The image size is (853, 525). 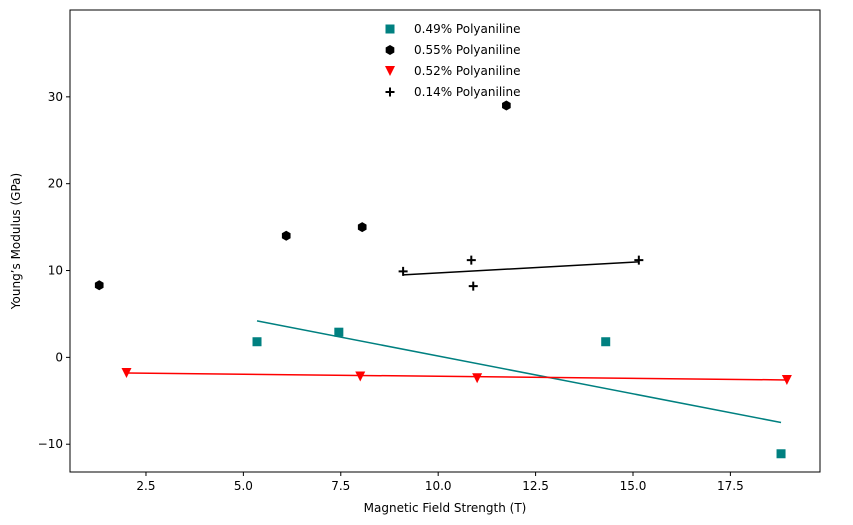 What do you see at coordinates (50, 444) in the screenshot?
I see `y-tick-label: −10` at bounding box center [50, 444].